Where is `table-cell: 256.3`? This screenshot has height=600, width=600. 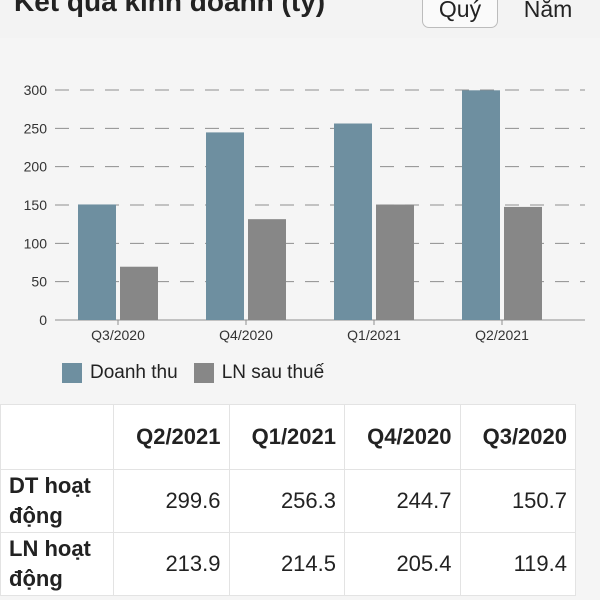 table-cell: 256.3 is located at coordinates (286, 501).